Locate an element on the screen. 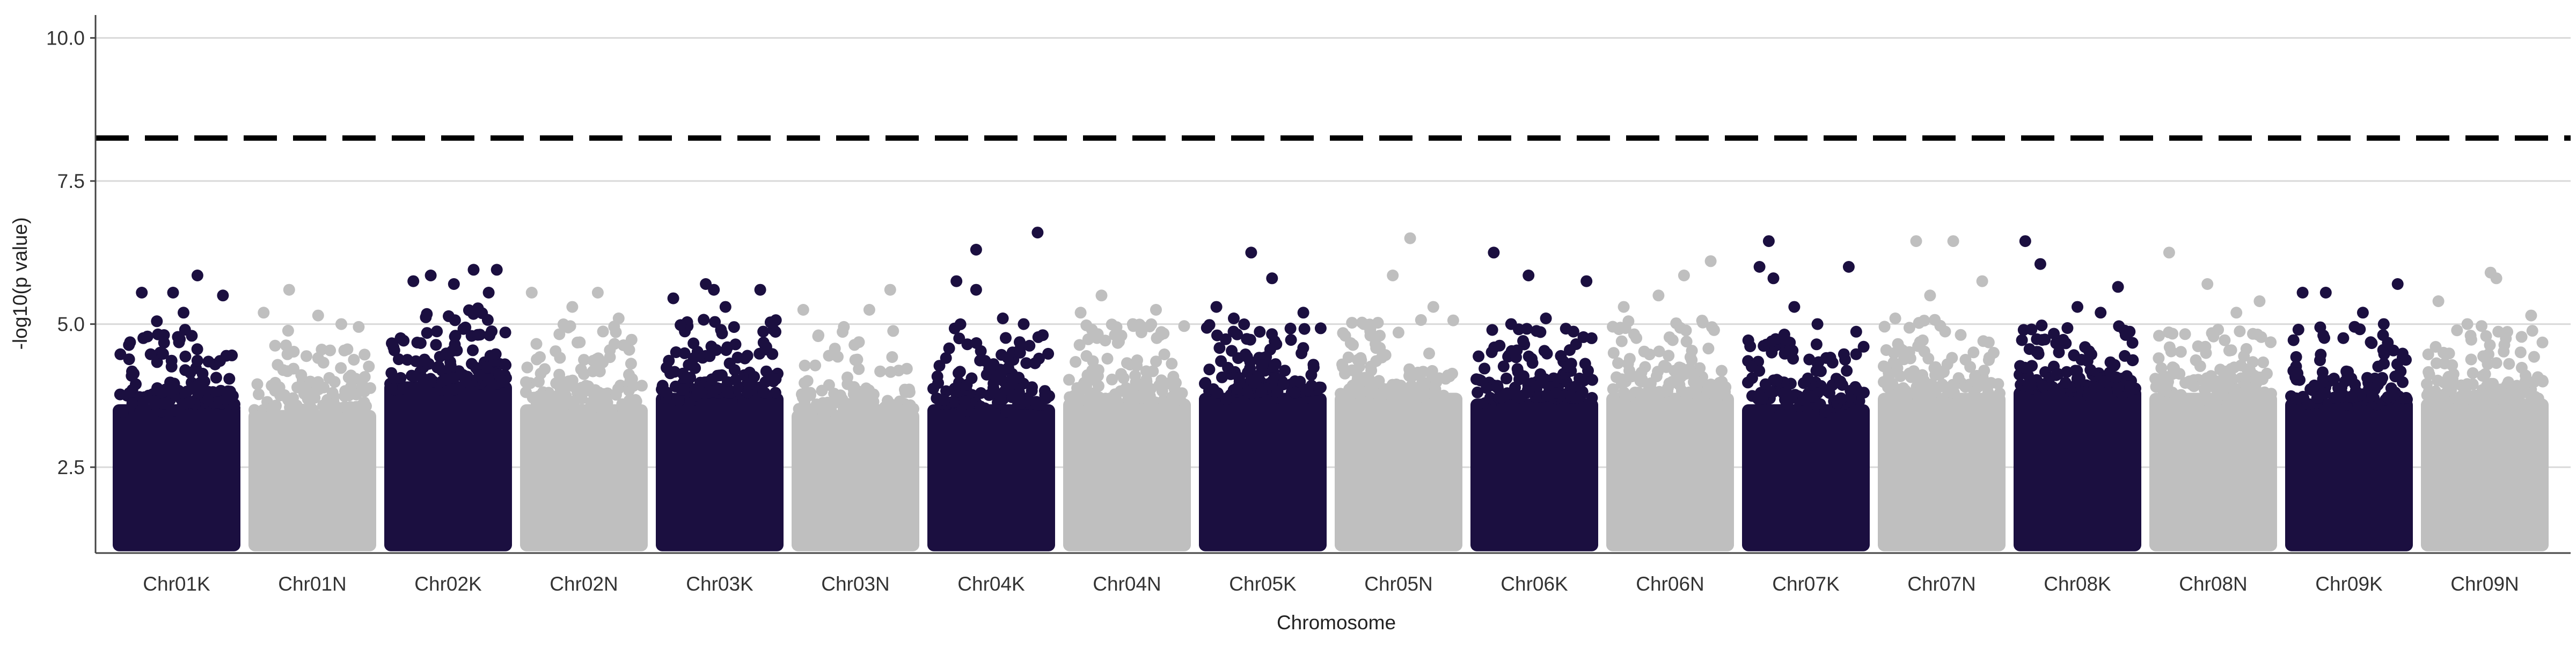 The height and width of the screenshot is (647, 2576). series-chr04n is located at coordinates (1127, 420).